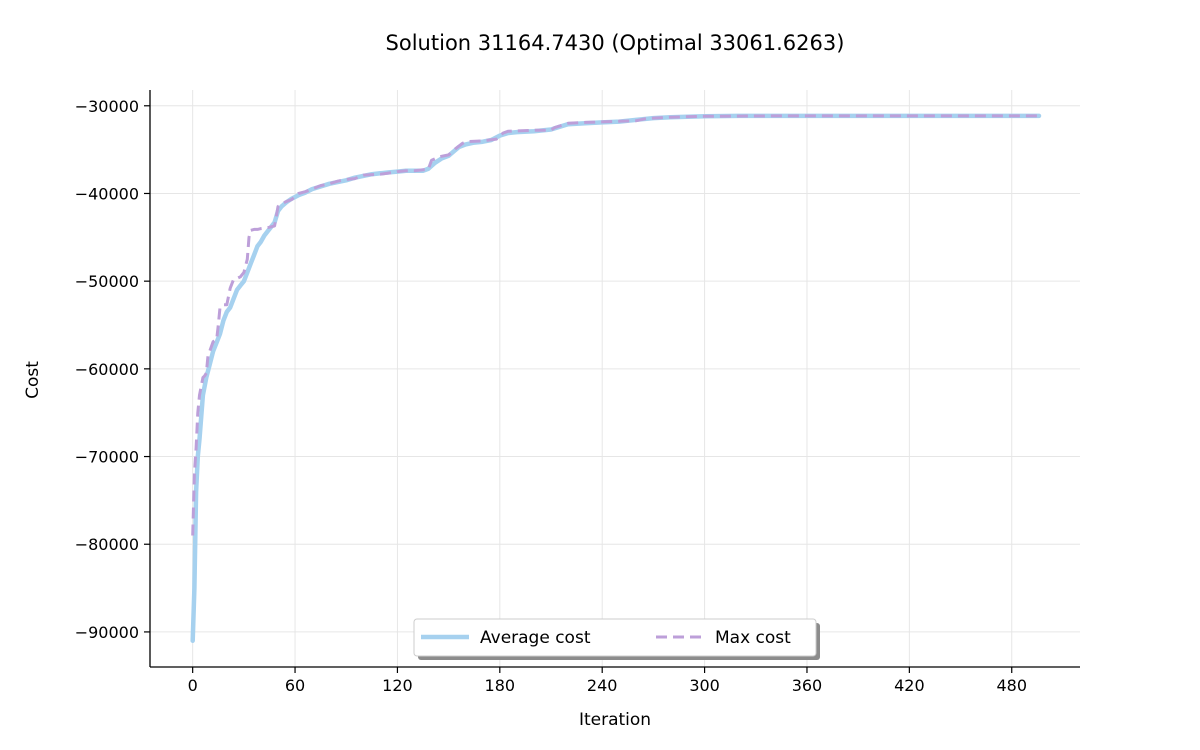  I want to click on y-tick-label: −40000, so click(107, 193).